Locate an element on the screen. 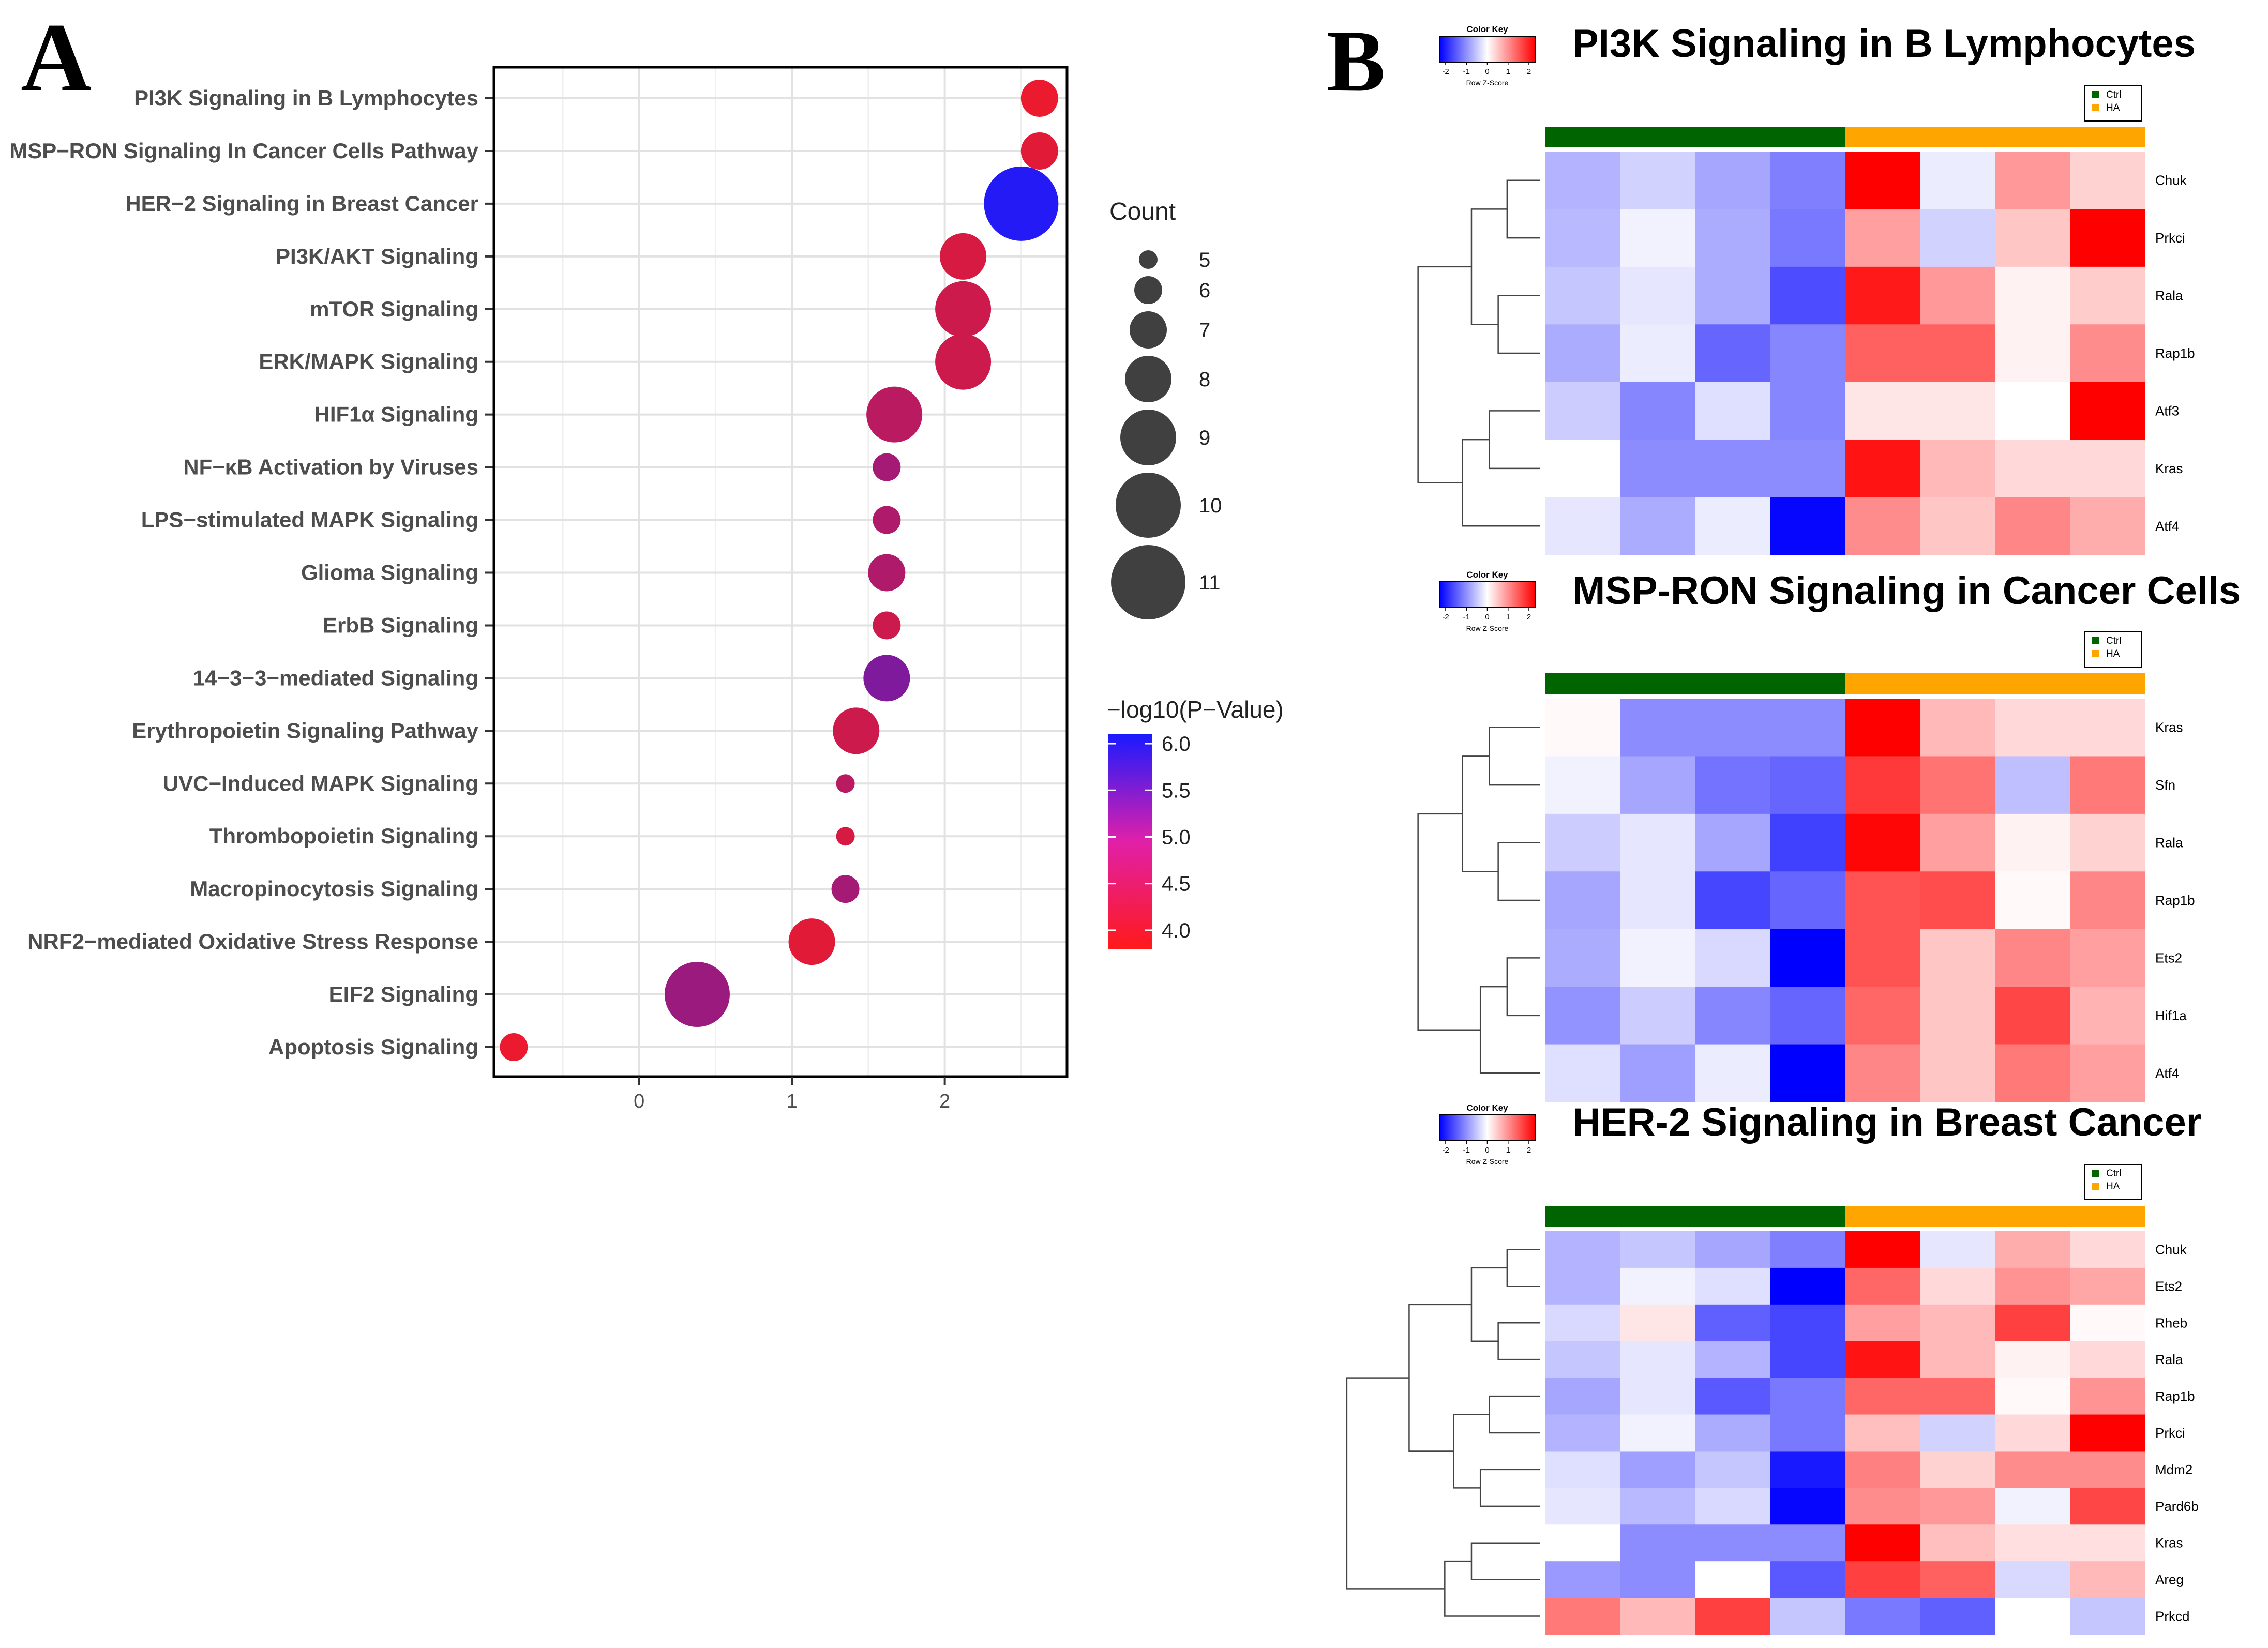 This screenshot has height=1648, width=2268. y-tick-label-hif1-signaling: HIF1α Signaling is located at coordinates (396, 414).